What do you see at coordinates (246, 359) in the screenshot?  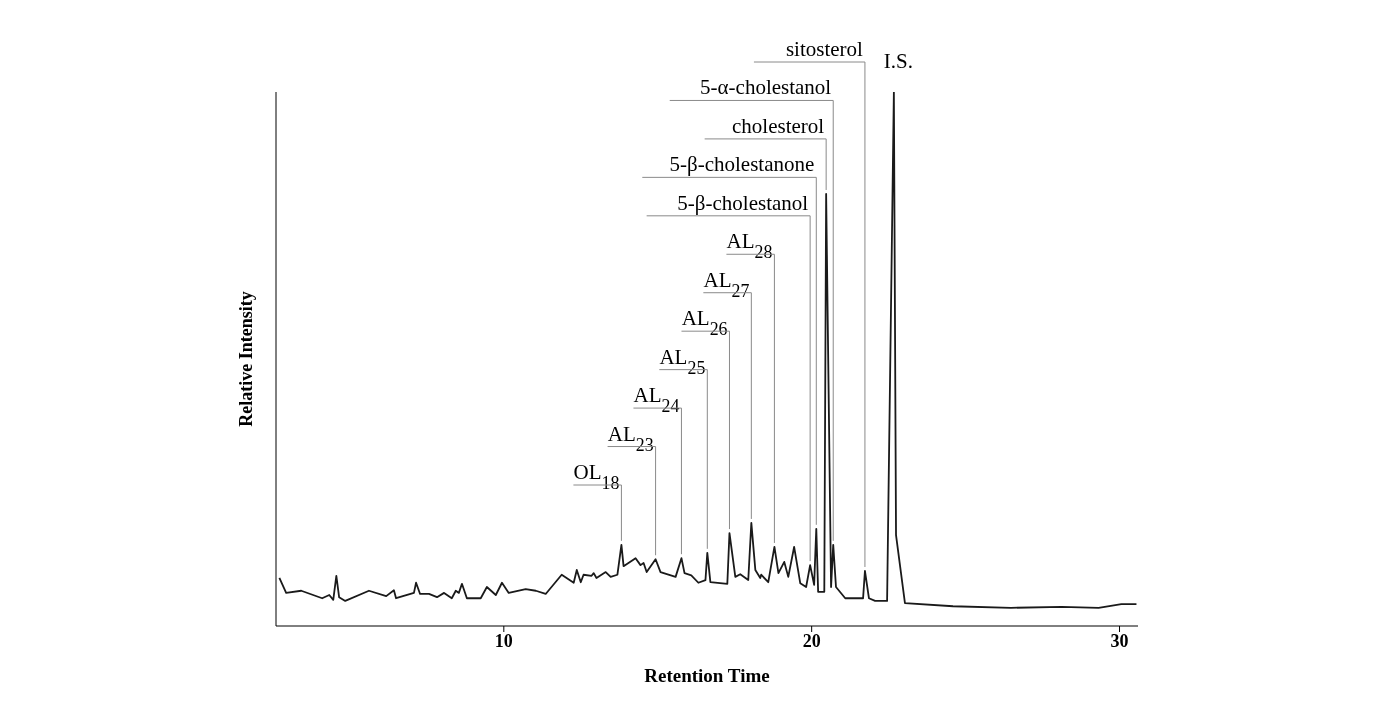 I see `y-axis-title: Relative Intensity` at bounding box center [246, 359].